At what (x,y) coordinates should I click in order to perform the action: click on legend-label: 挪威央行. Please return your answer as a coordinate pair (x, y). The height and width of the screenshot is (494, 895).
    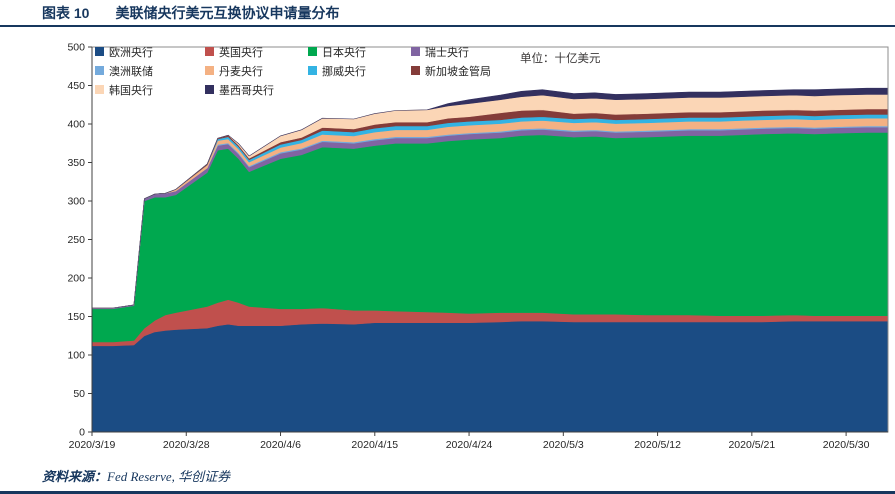
    Looking at the image, I should click on (344, 71).